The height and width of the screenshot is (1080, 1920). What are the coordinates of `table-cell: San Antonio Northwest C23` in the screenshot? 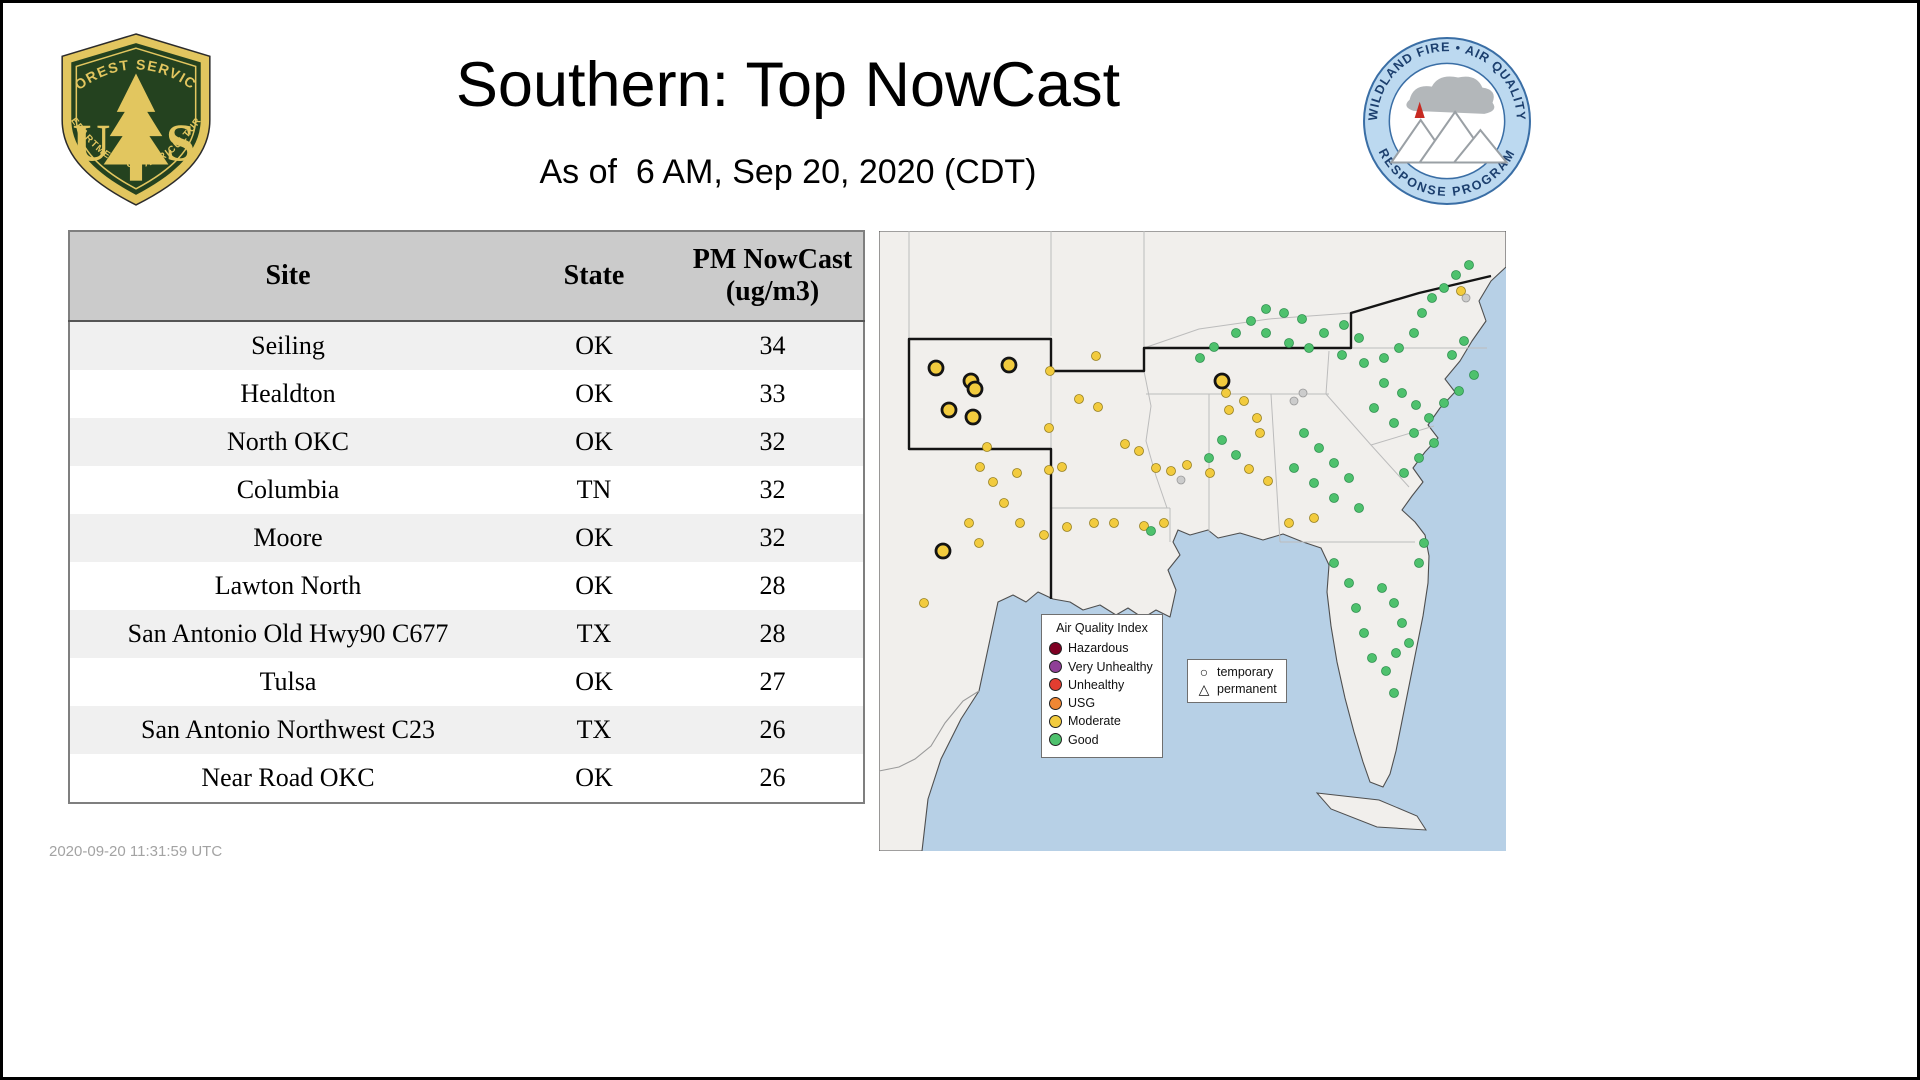 It's located at (288, 730).